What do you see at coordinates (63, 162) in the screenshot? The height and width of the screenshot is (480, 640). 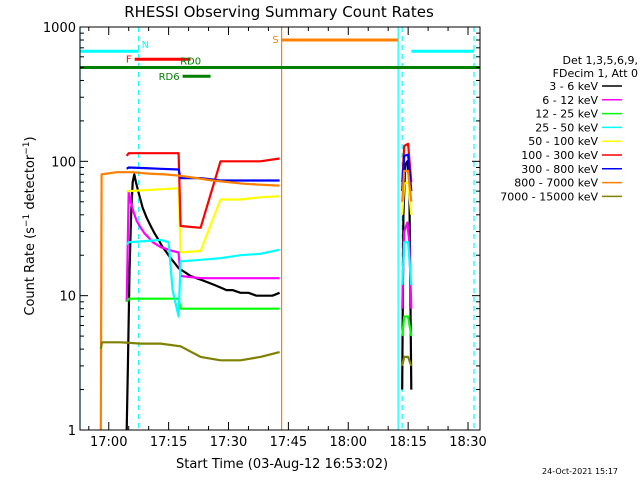 I see `y-tick-label-2: 100` at bounding box center [63, 162].